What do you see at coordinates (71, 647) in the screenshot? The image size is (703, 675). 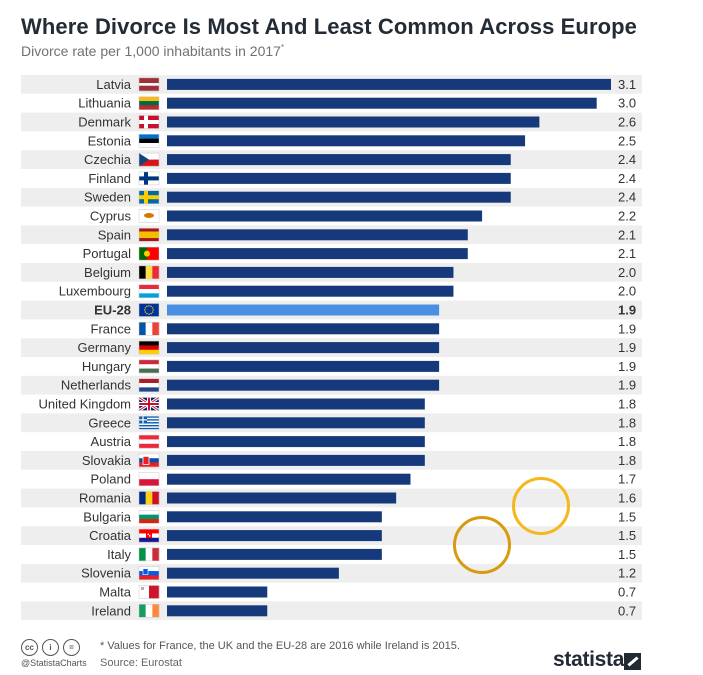 I see `no-derivatives-icon: =` at bounding box center [71, 647].